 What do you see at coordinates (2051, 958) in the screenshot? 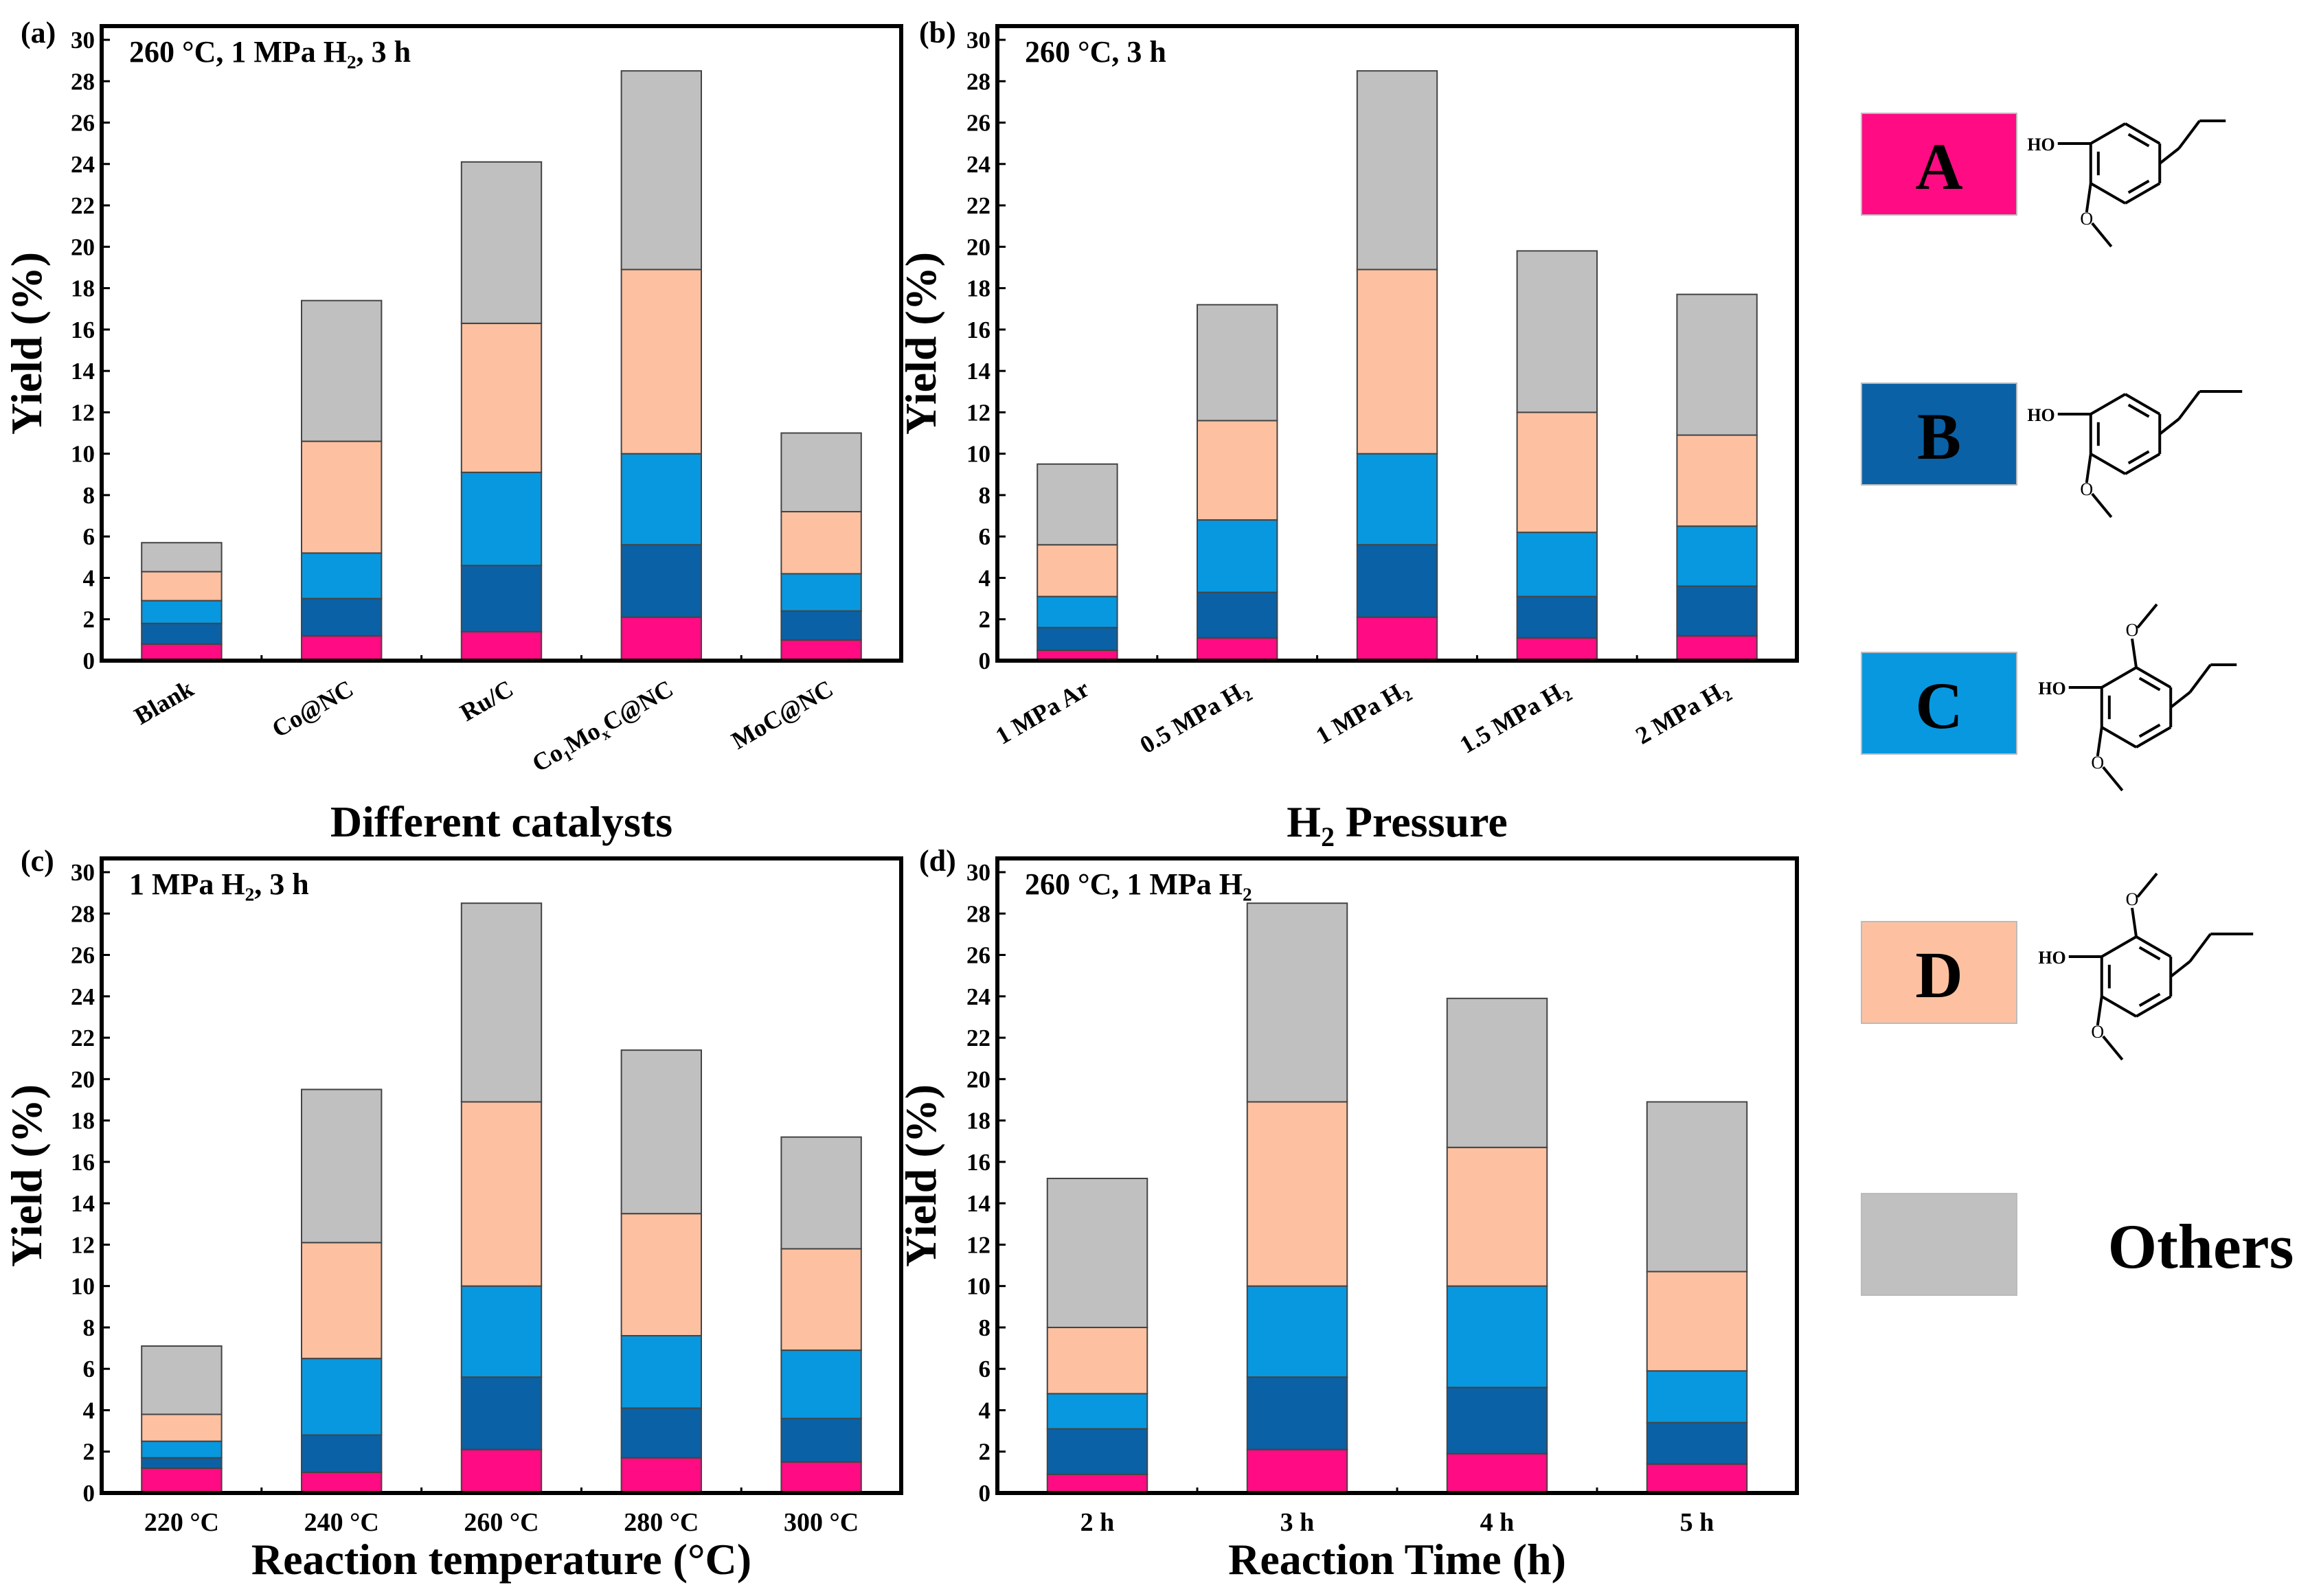
I see `hydroxyl-label: HO` at bounding box center [2051, 958].